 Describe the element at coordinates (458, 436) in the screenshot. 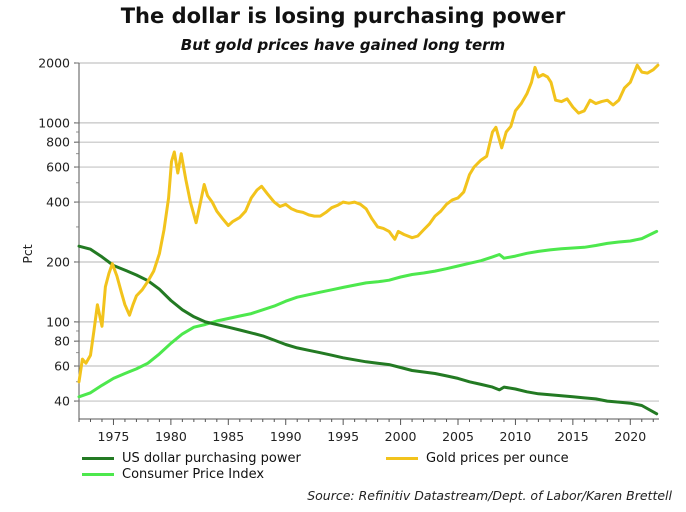

I see `x-tick-label: 2005` at that location.